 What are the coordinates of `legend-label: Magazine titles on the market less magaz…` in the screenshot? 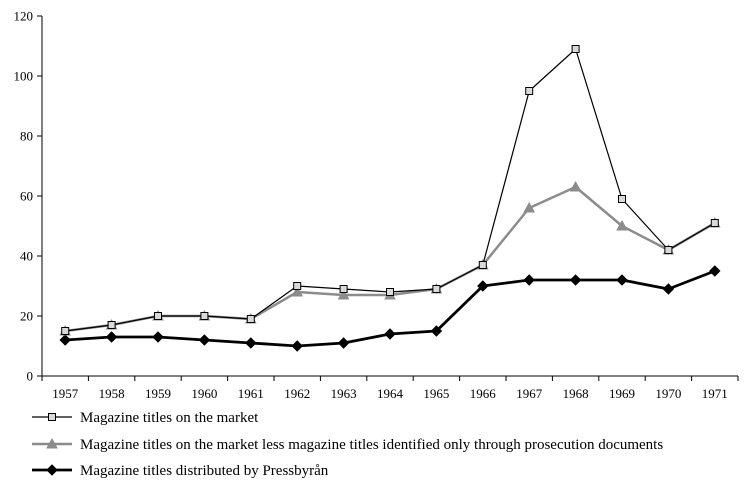 It's located at (371, 445).